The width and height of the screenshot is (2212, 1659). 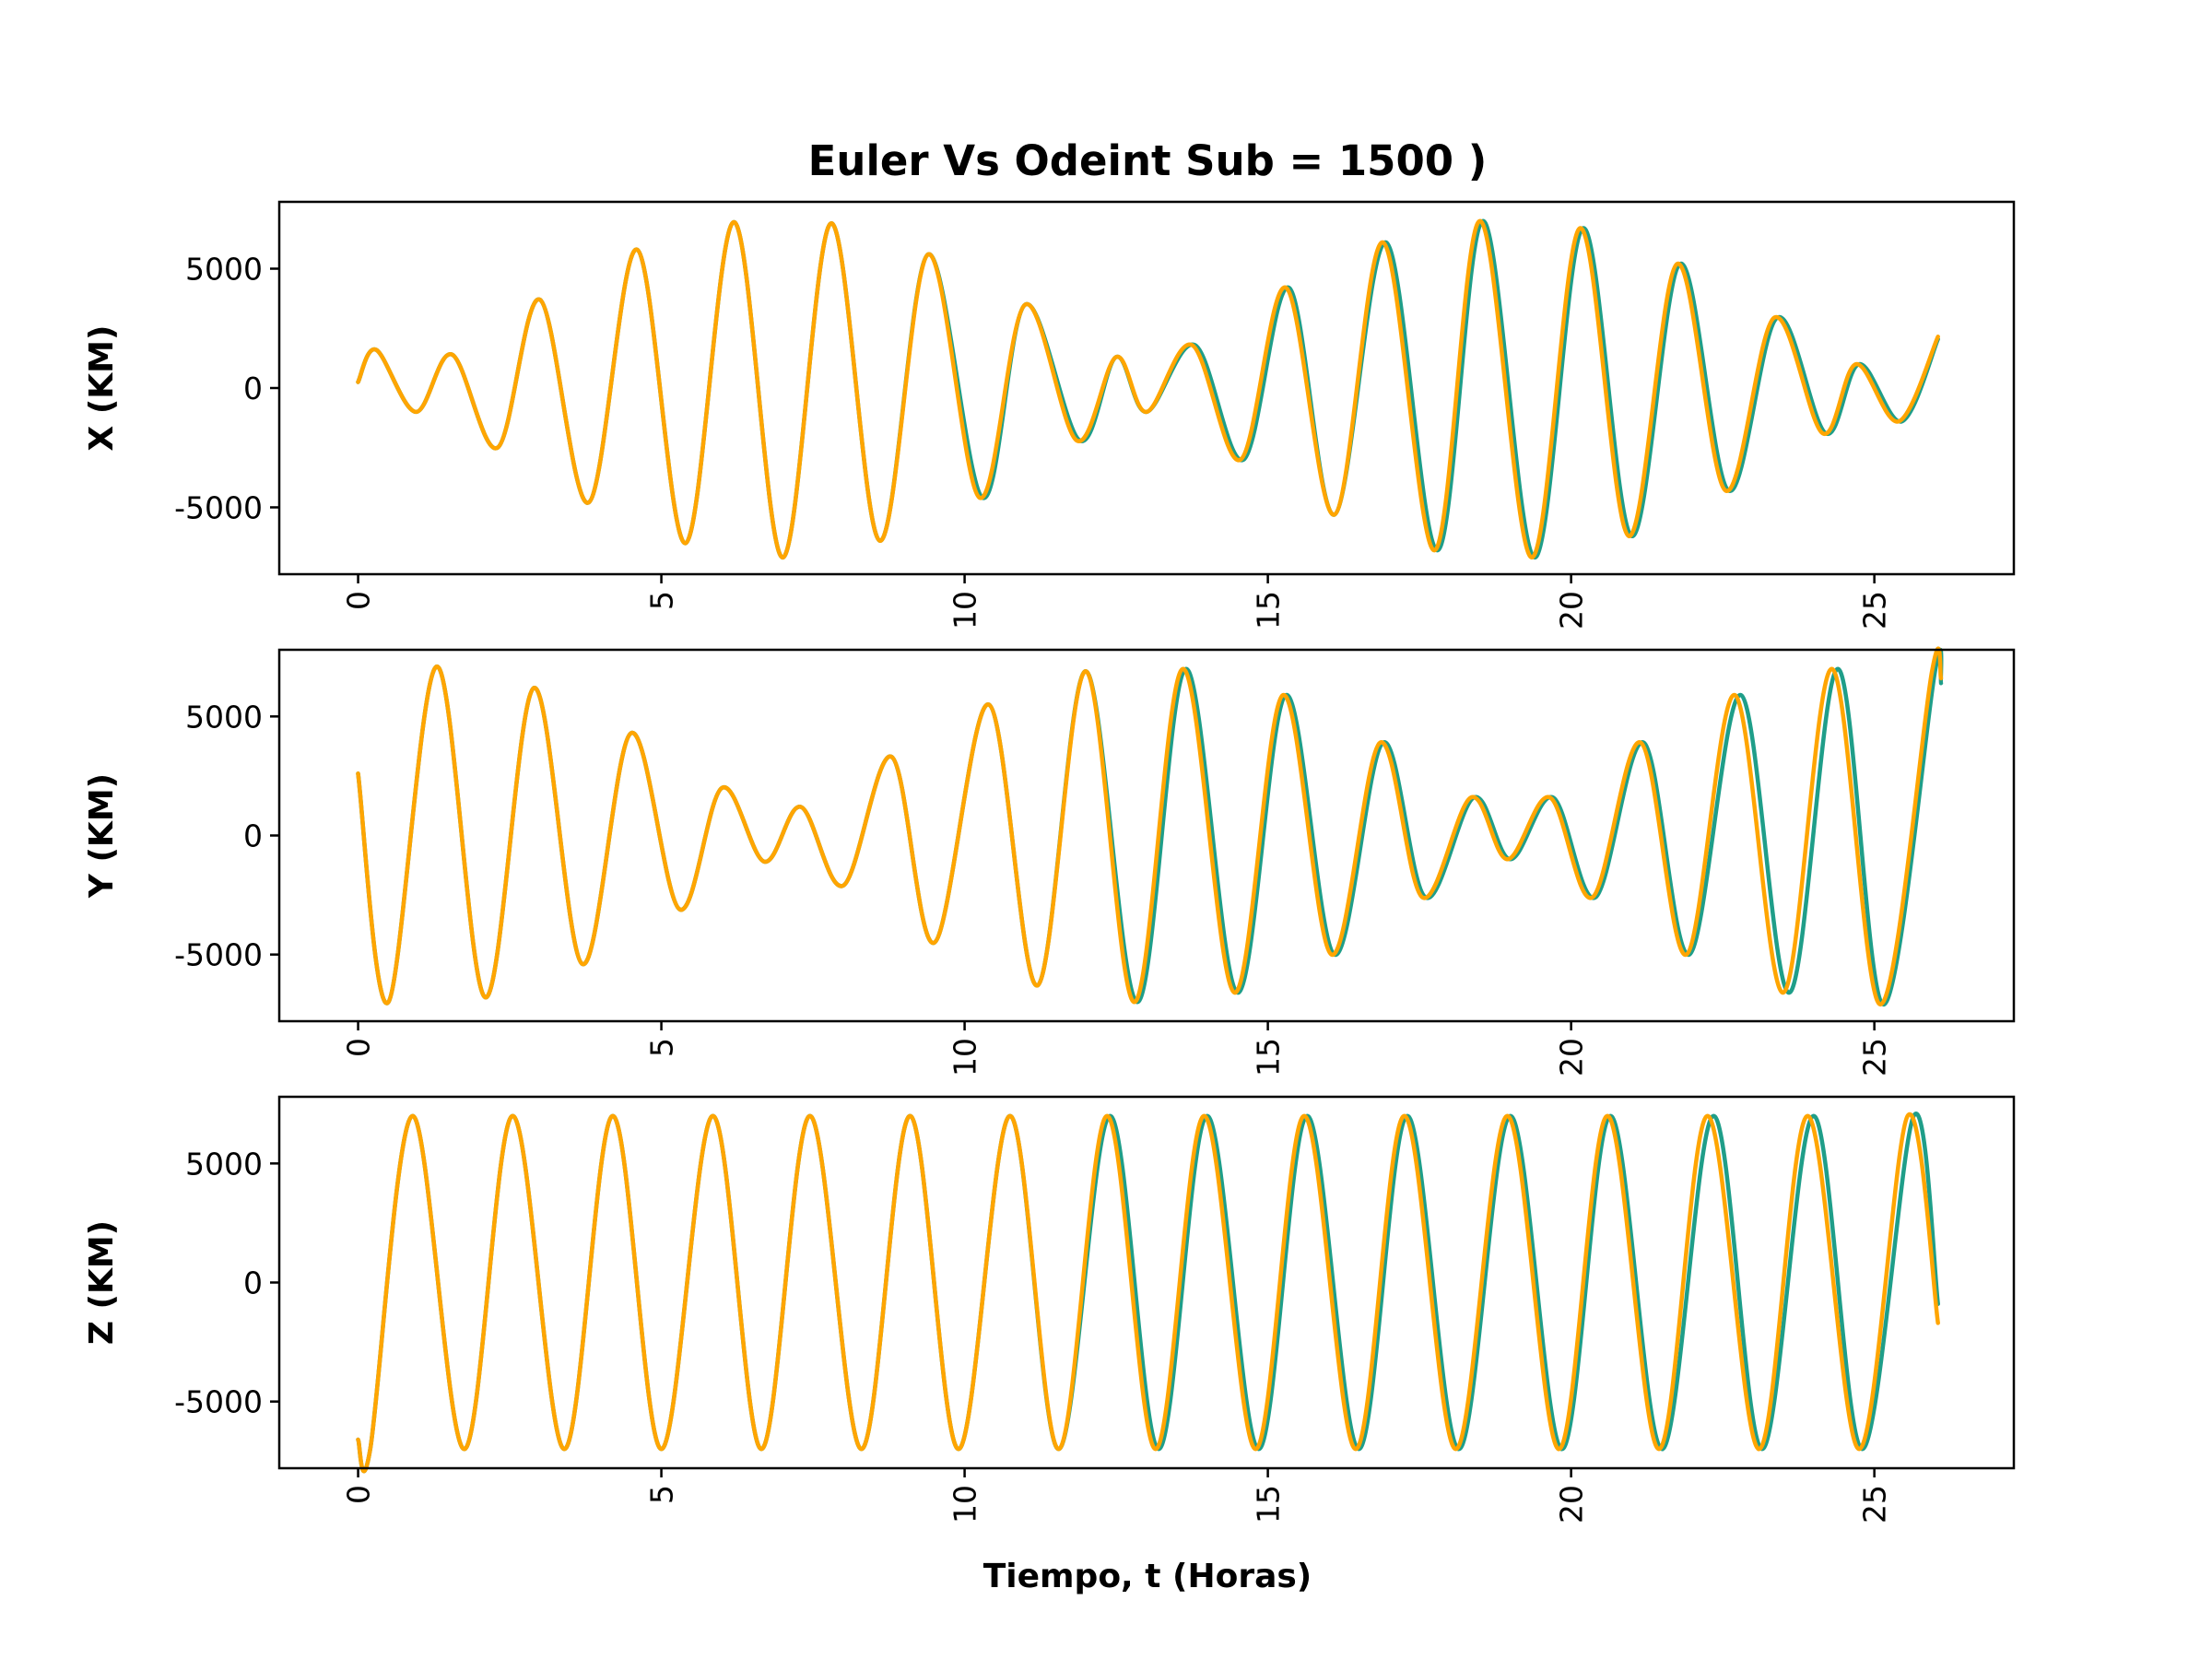 I want to click on y-axis-label: Z (KM), so click(x=102, y=1282).